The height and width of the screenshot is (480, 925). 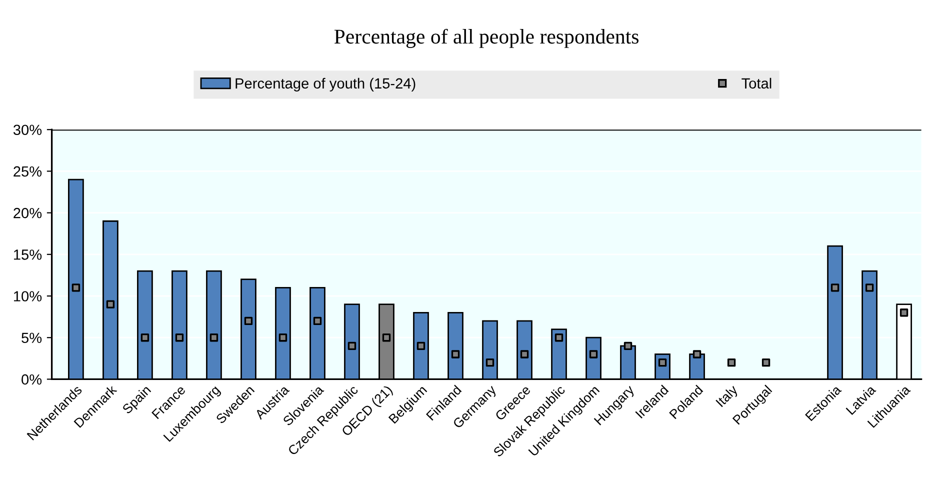 I want to click on chart-title: Percentage of all people respondents, so click(x=486, y=38).